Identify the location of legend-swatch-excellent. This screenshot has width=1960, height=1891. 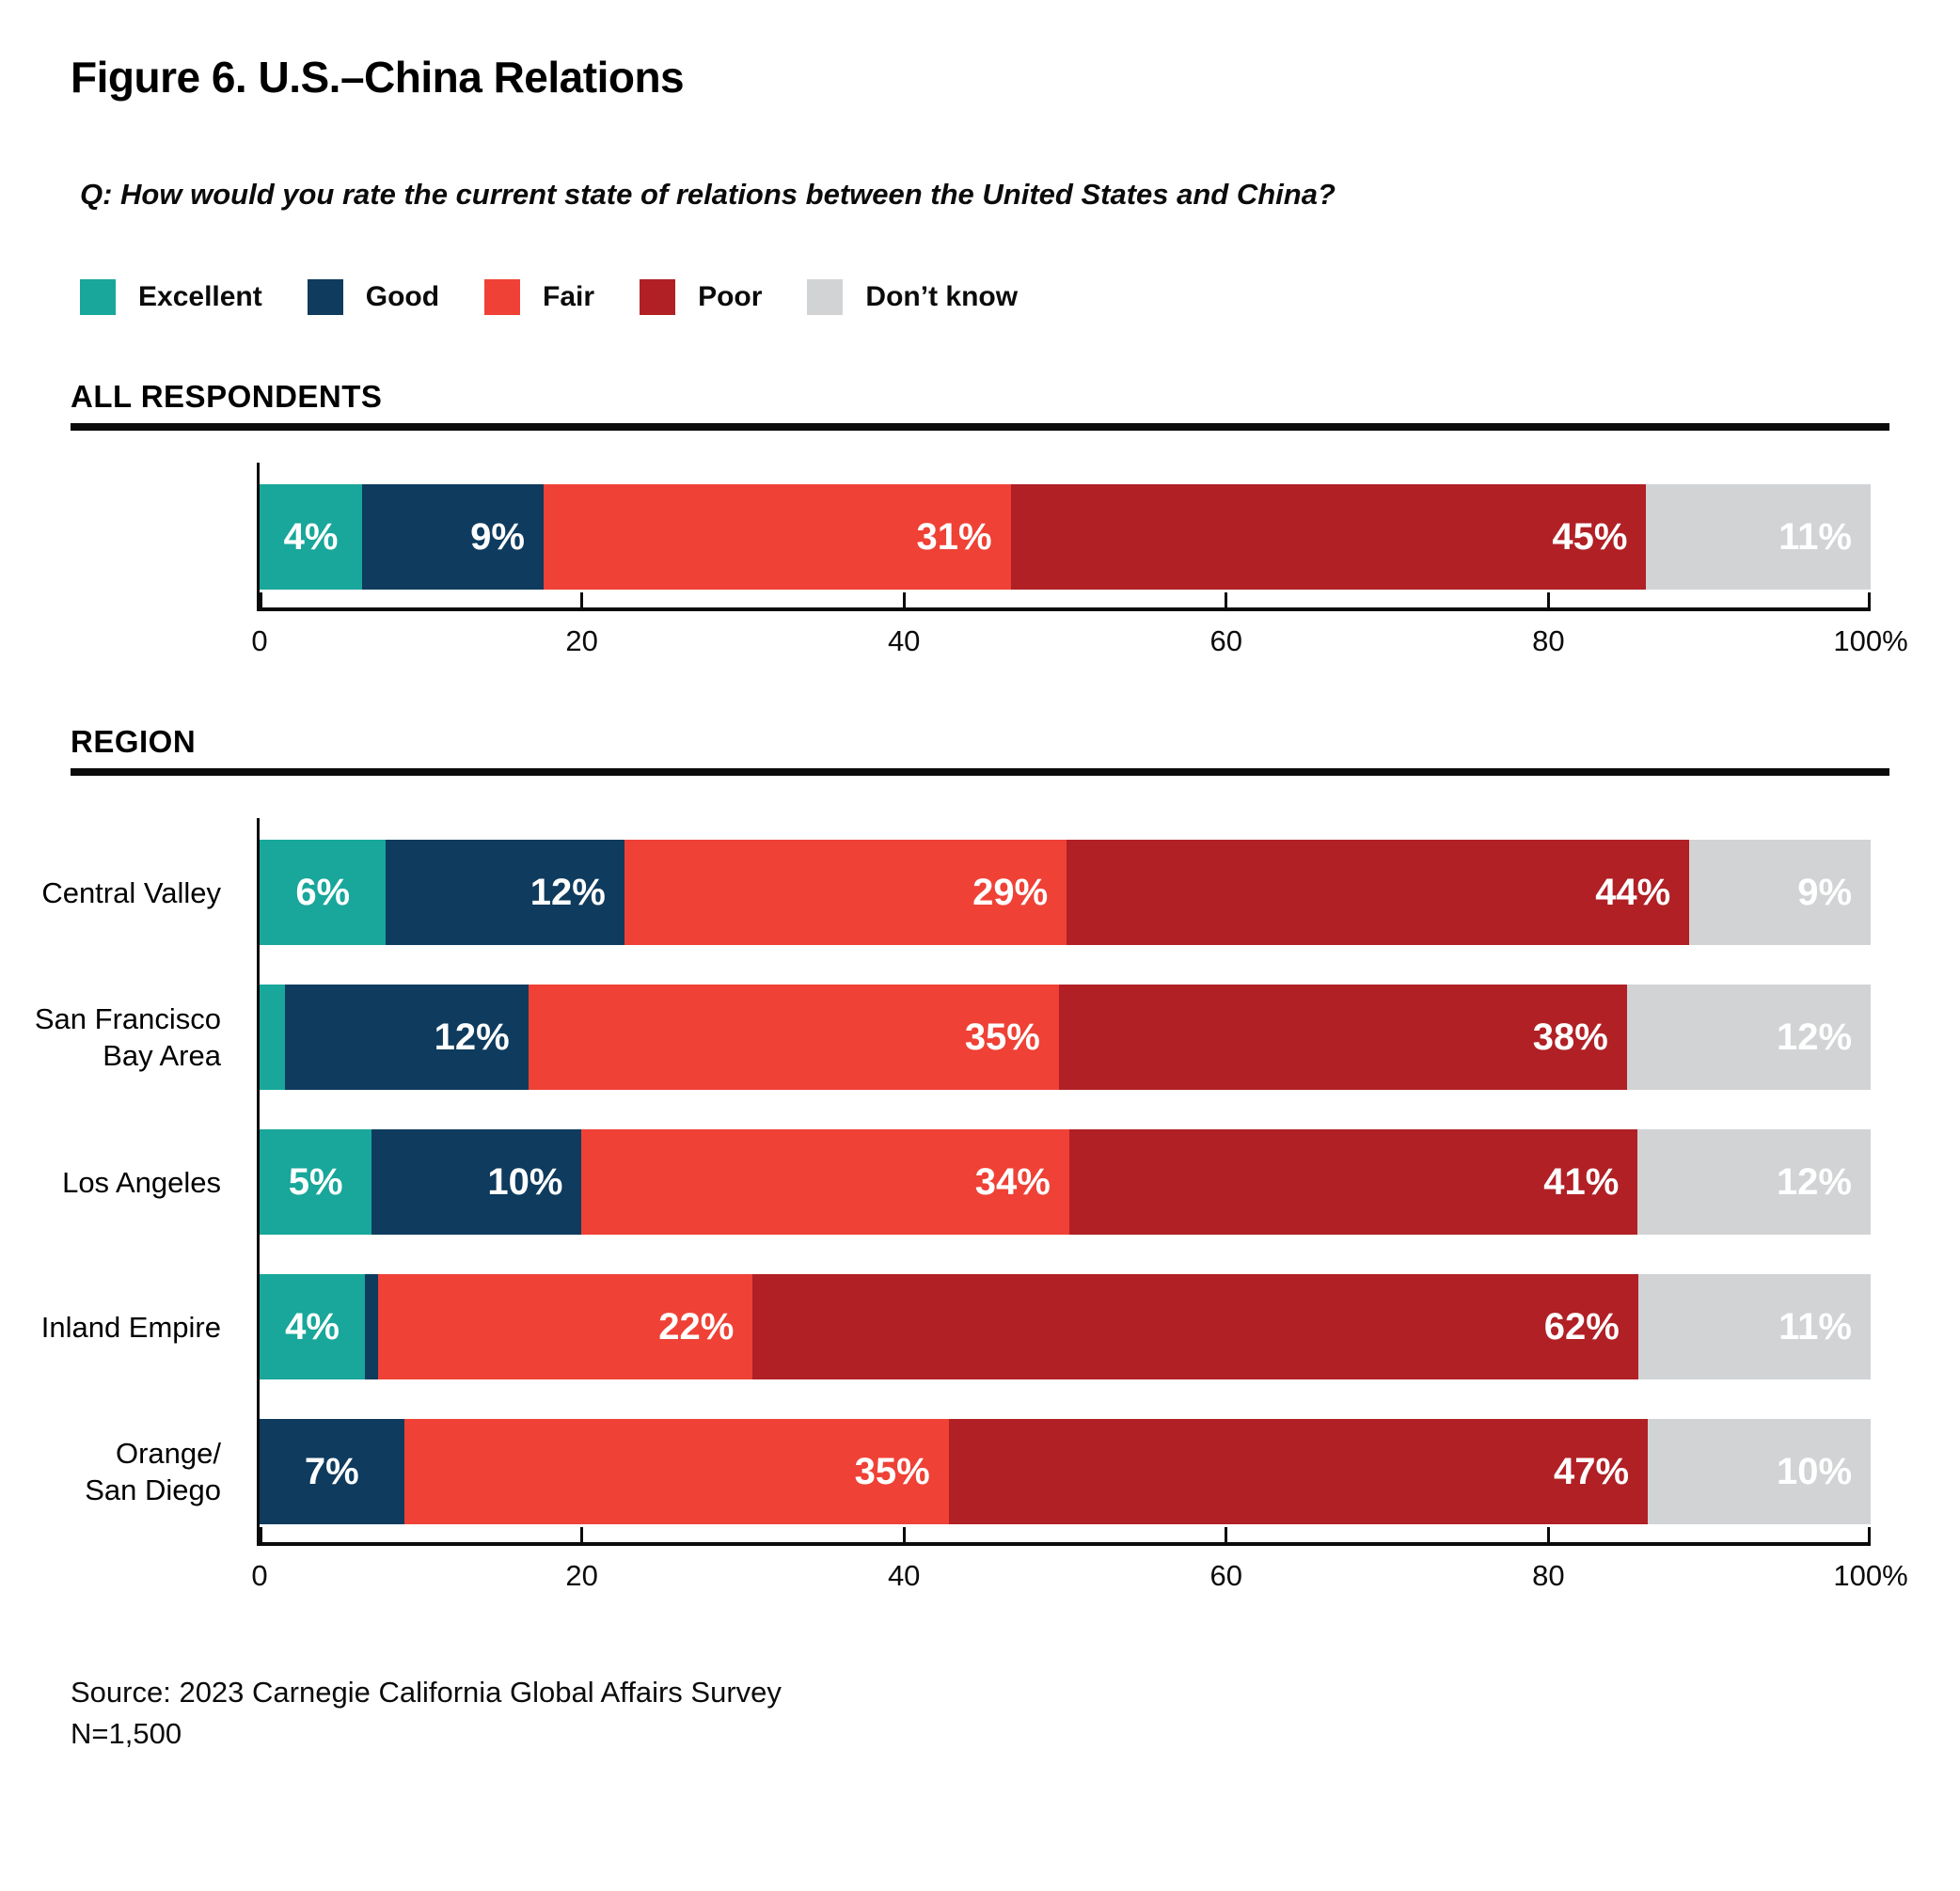
(98, 297).